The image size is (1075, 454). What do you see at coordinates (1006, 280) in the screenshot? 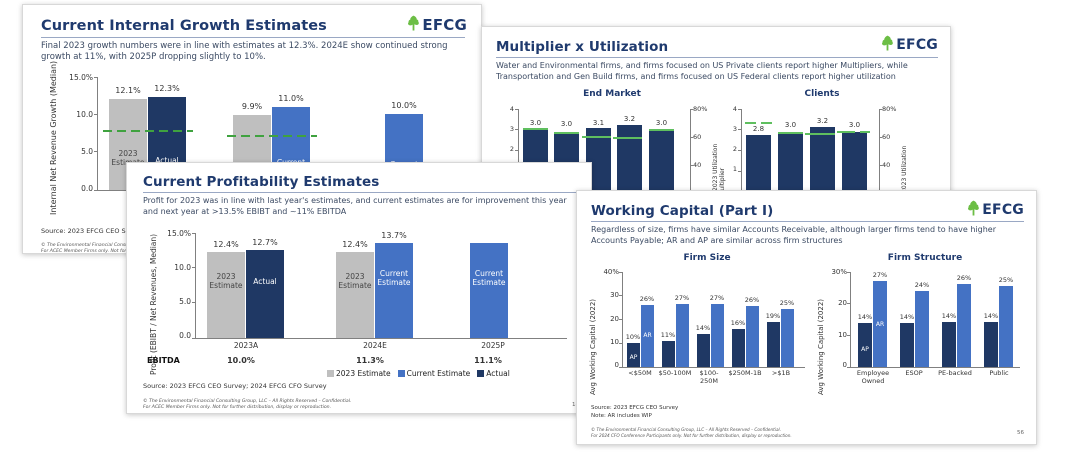
I see `label-ar-public: 25%` at bounding box center [1006, 280].